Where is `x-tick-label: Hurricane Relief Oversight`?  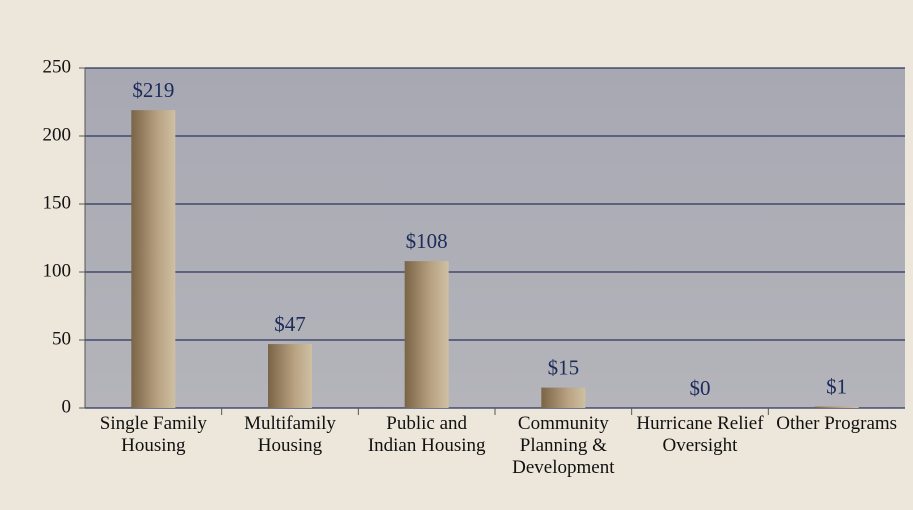 x-tick-label: Hurricane Relief Oversight is located at coordinates (700, 434).